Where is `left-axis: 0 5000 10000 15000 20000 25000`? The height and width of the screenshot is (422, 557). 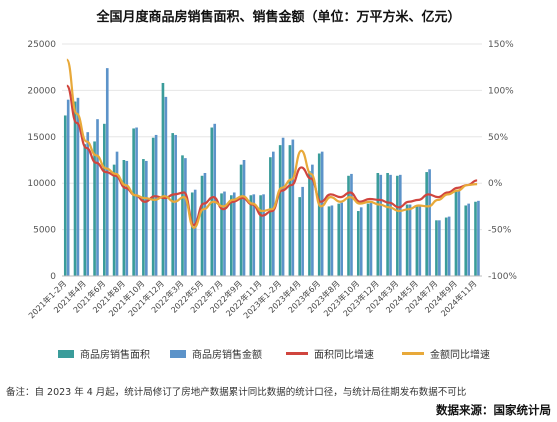
left-axis: 0 5000 10000 15000 20000 25000 is located at coordinates (41, 161).